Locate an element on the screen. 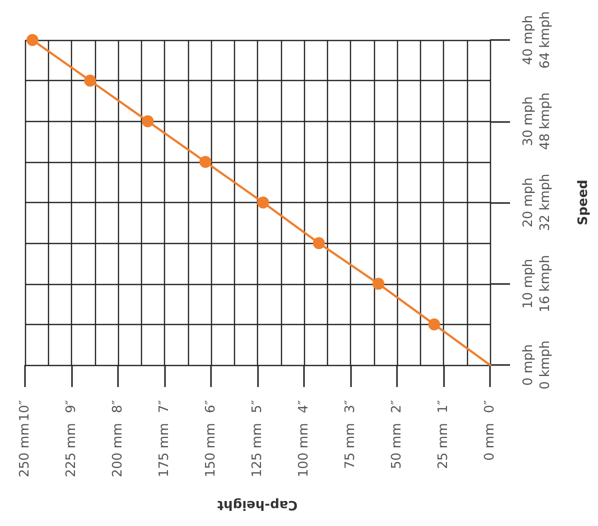 The width and height of the screenshot is (598, 526). x-tick-label: 50 mm is located at coordinates (397, 446).